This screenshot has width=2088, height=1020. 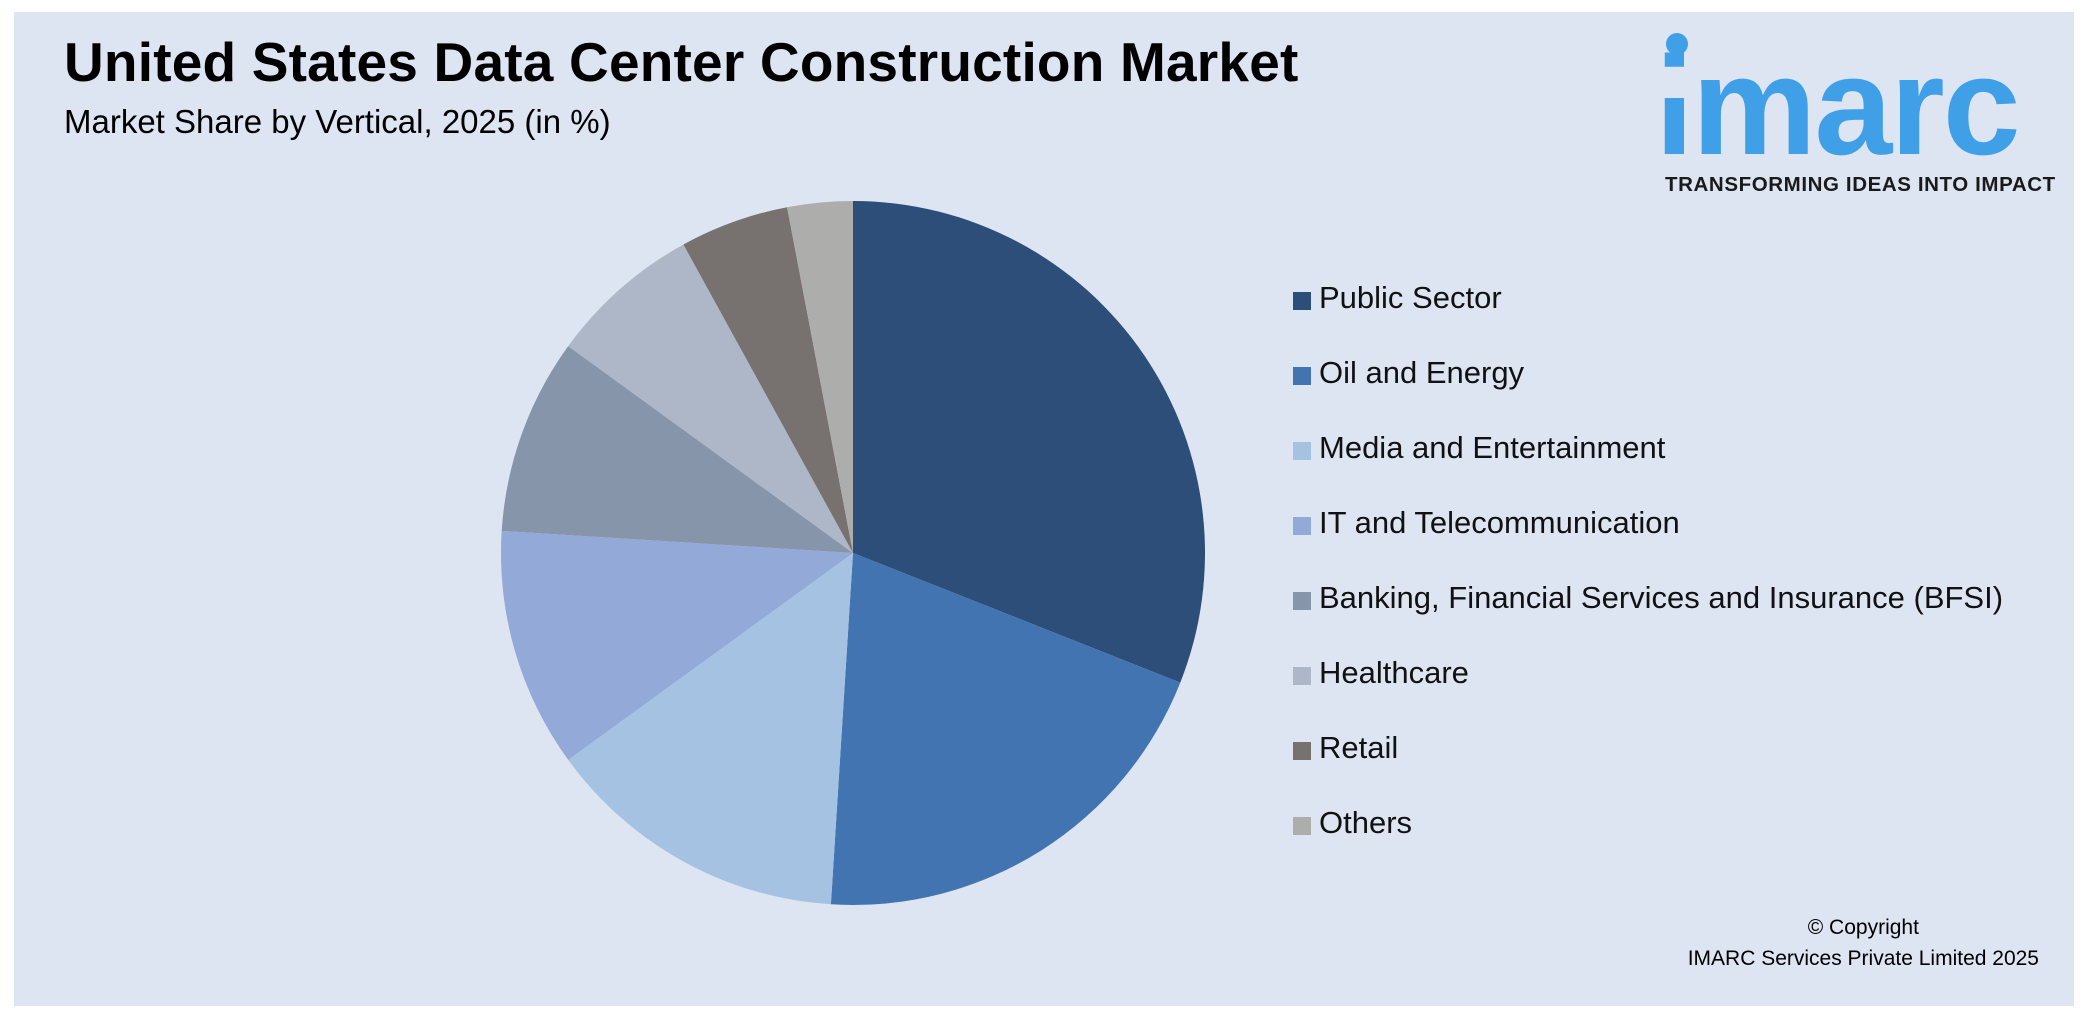 What do you see at coordinates (1863, 927) in the screenshot?
I see `copyright-line-1: © Copyright` at bounding box center [1863, 927].